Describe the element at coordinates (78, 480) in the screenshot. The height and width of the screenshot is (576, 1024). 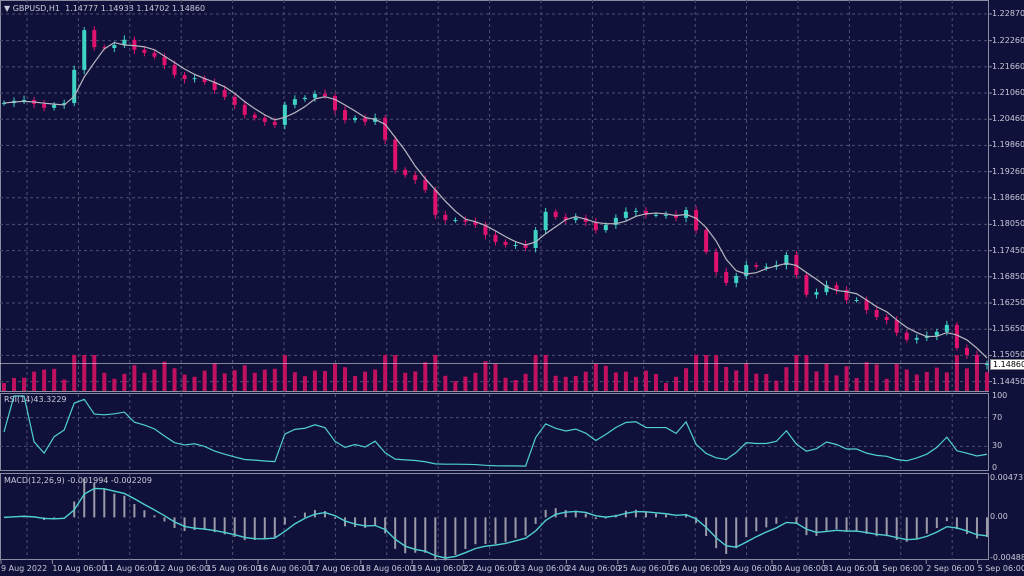
I see `macd-header: MACD(12,26,9) -0.001994 -0.002209` at that location.